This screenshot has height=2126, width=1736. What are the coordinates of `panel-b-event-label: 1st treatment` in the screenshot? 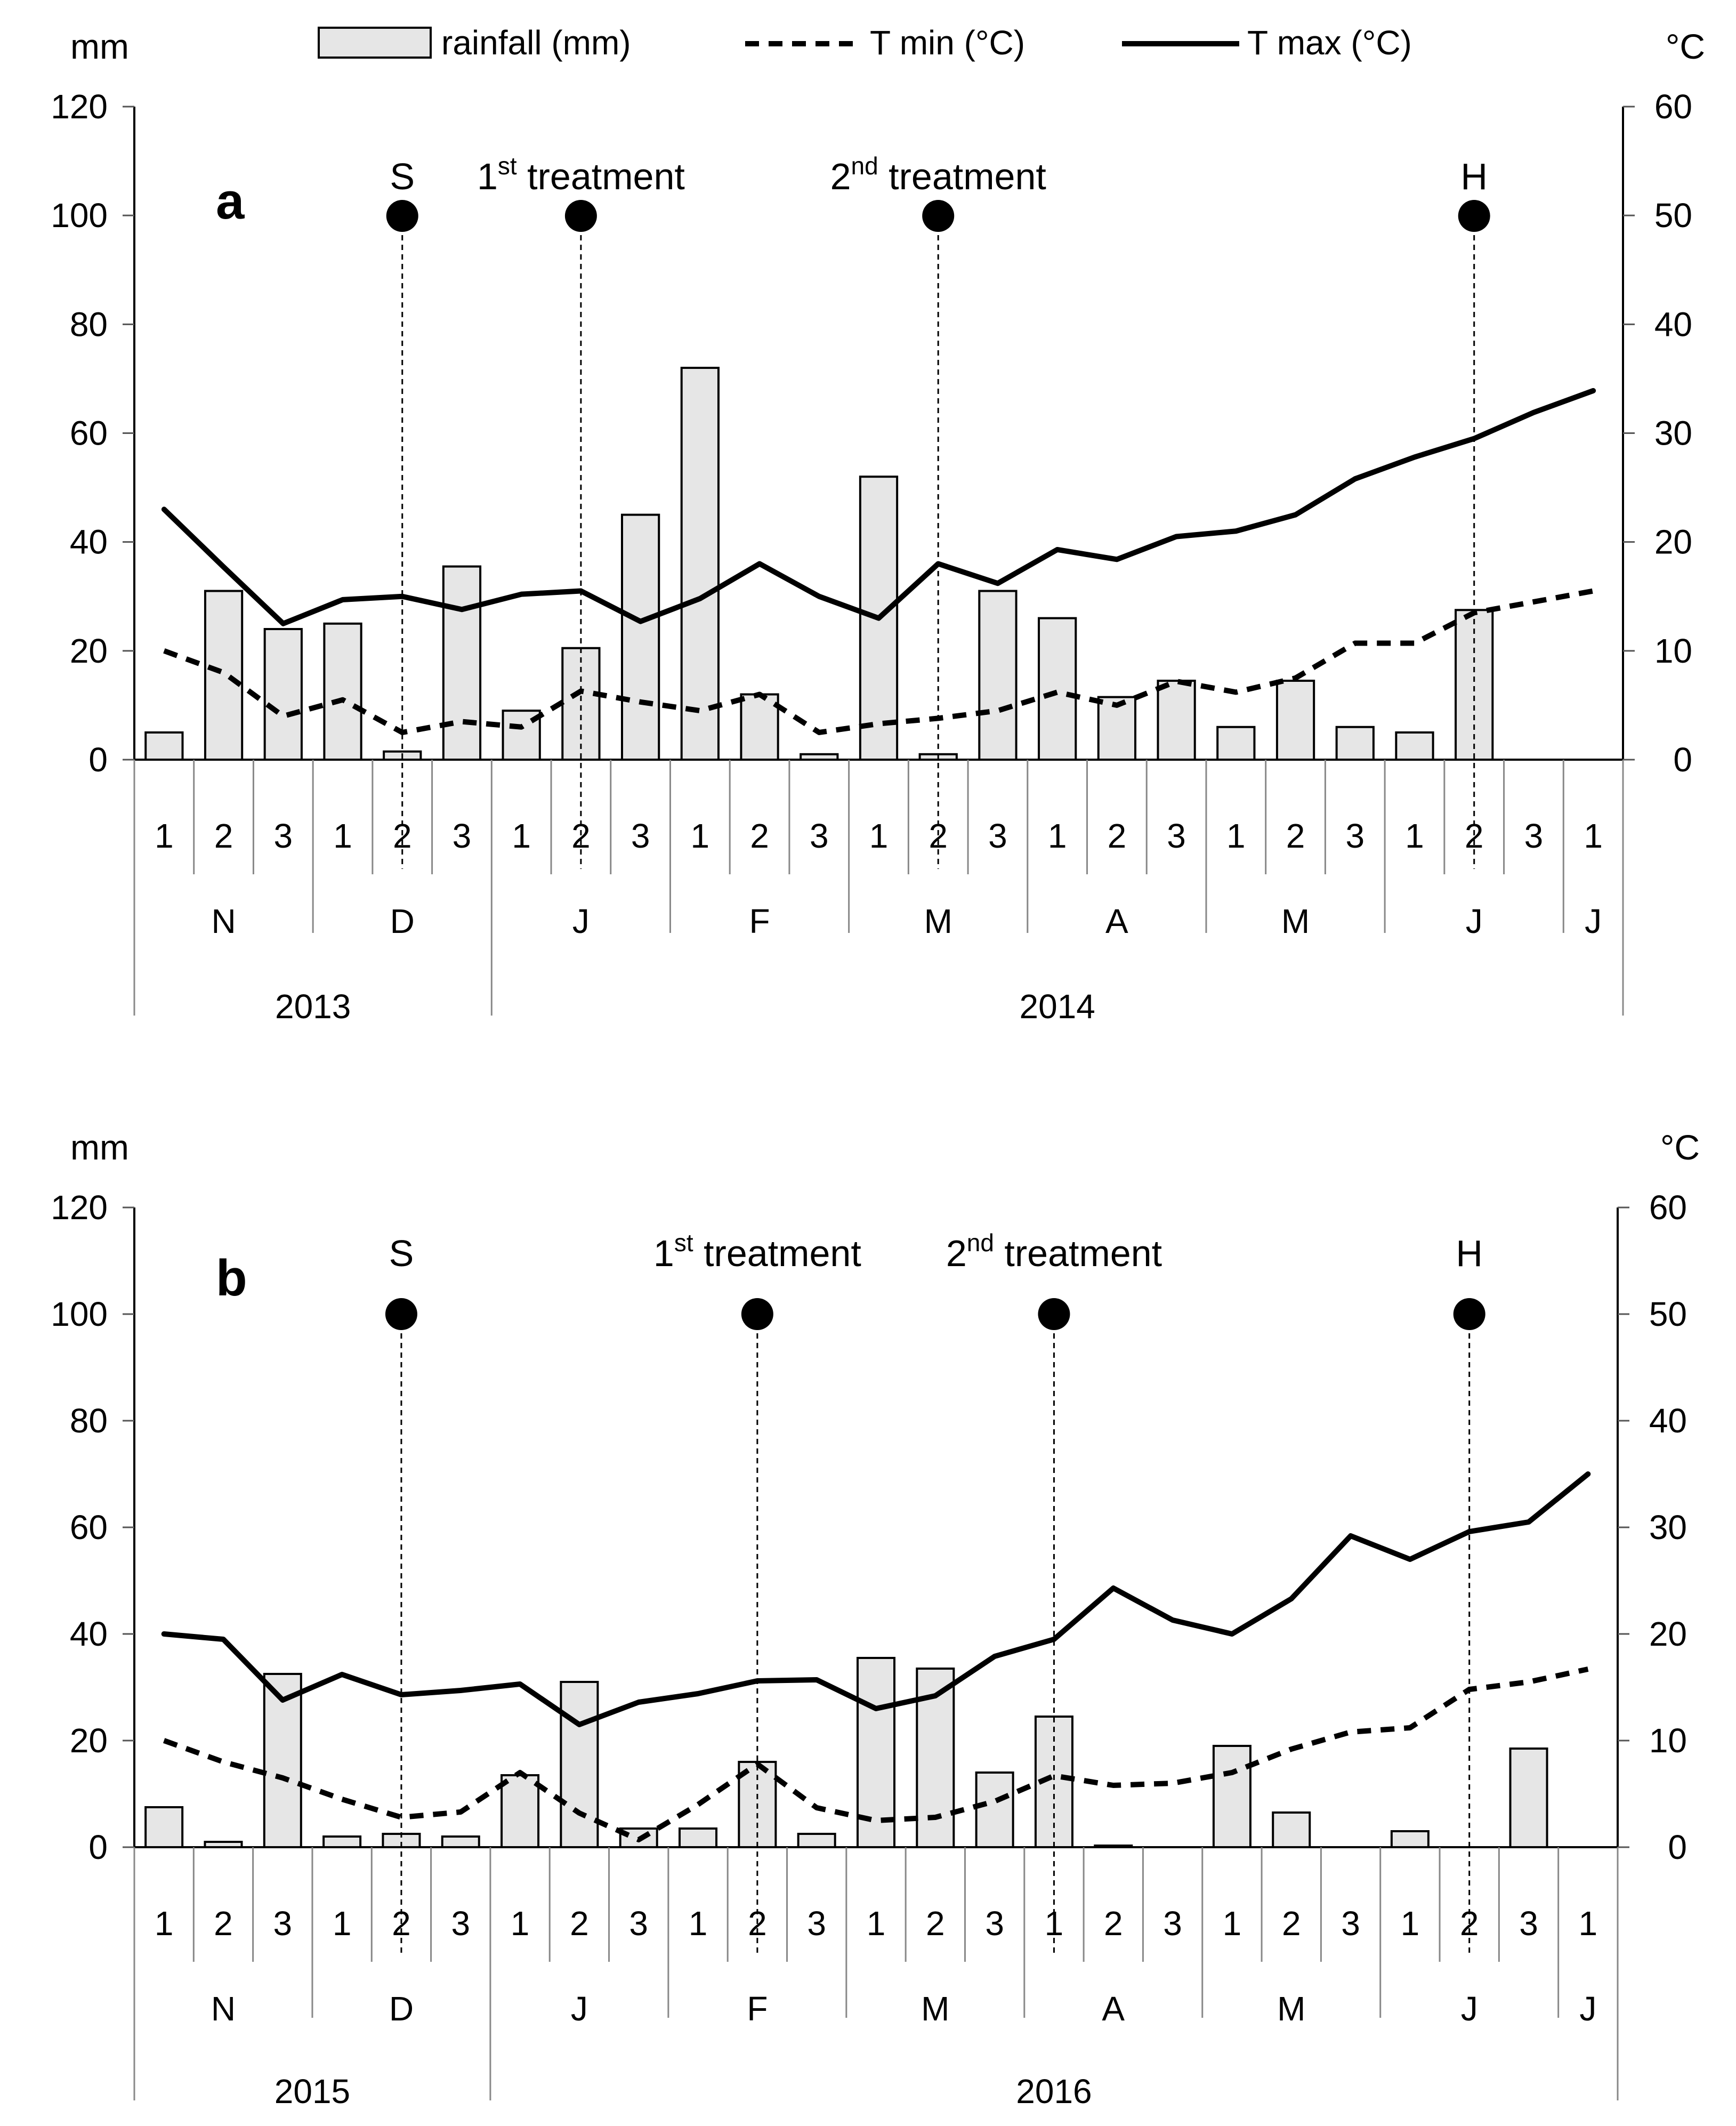 It's located at (757, 1251).